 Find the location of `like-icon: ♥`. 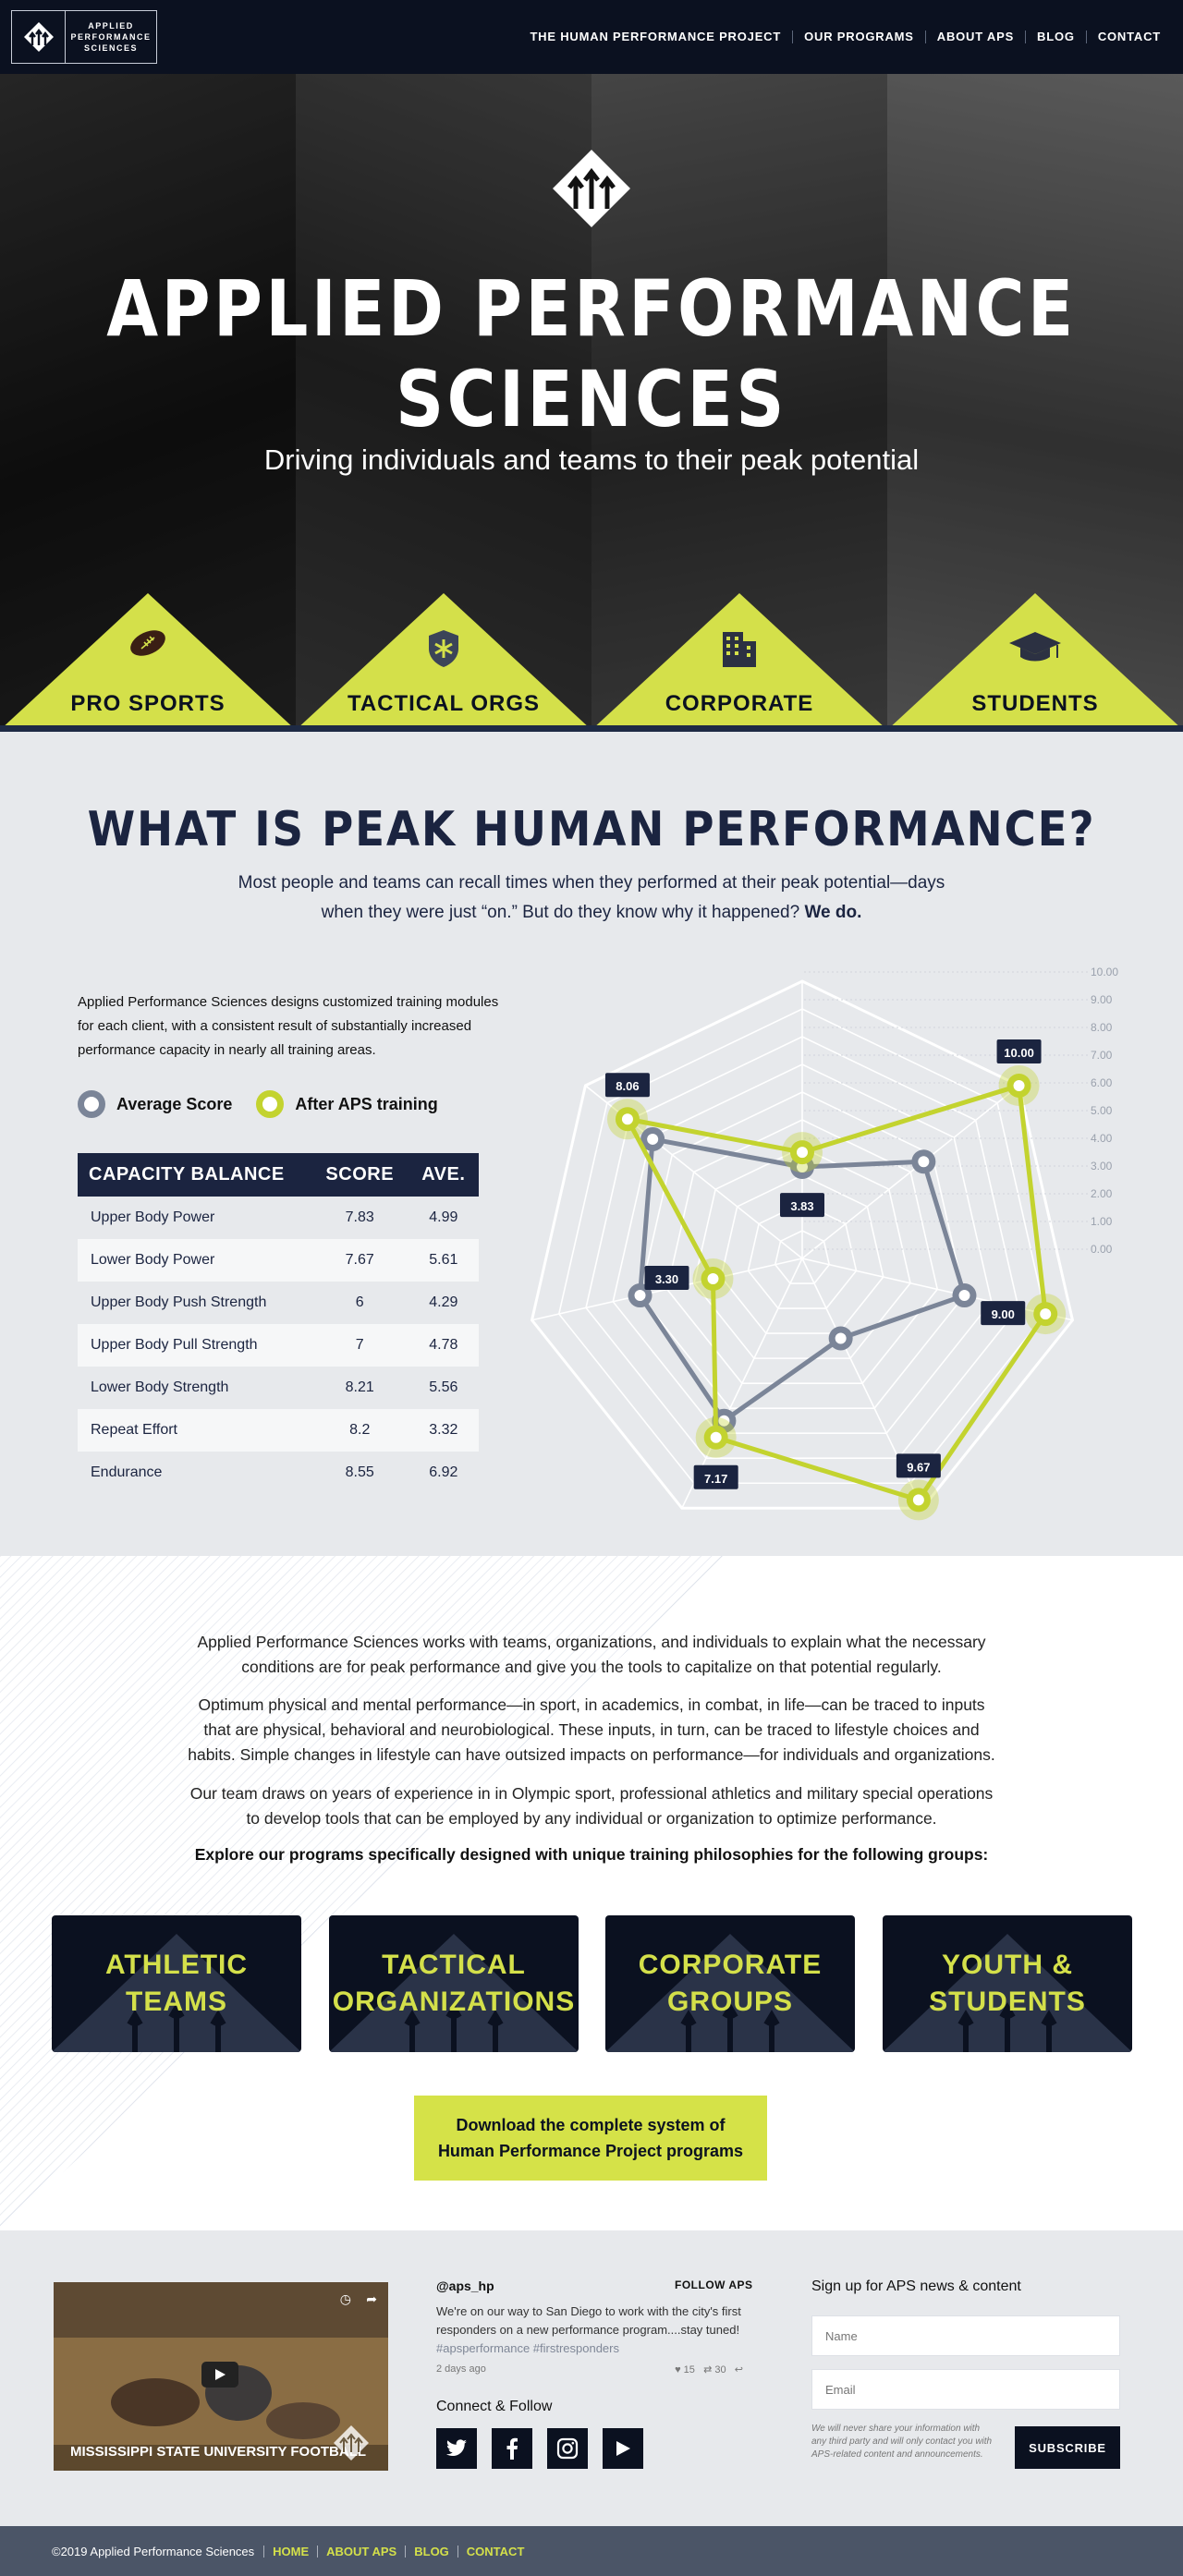

like-icon: ♥ is located at coordinates (678, 2370).